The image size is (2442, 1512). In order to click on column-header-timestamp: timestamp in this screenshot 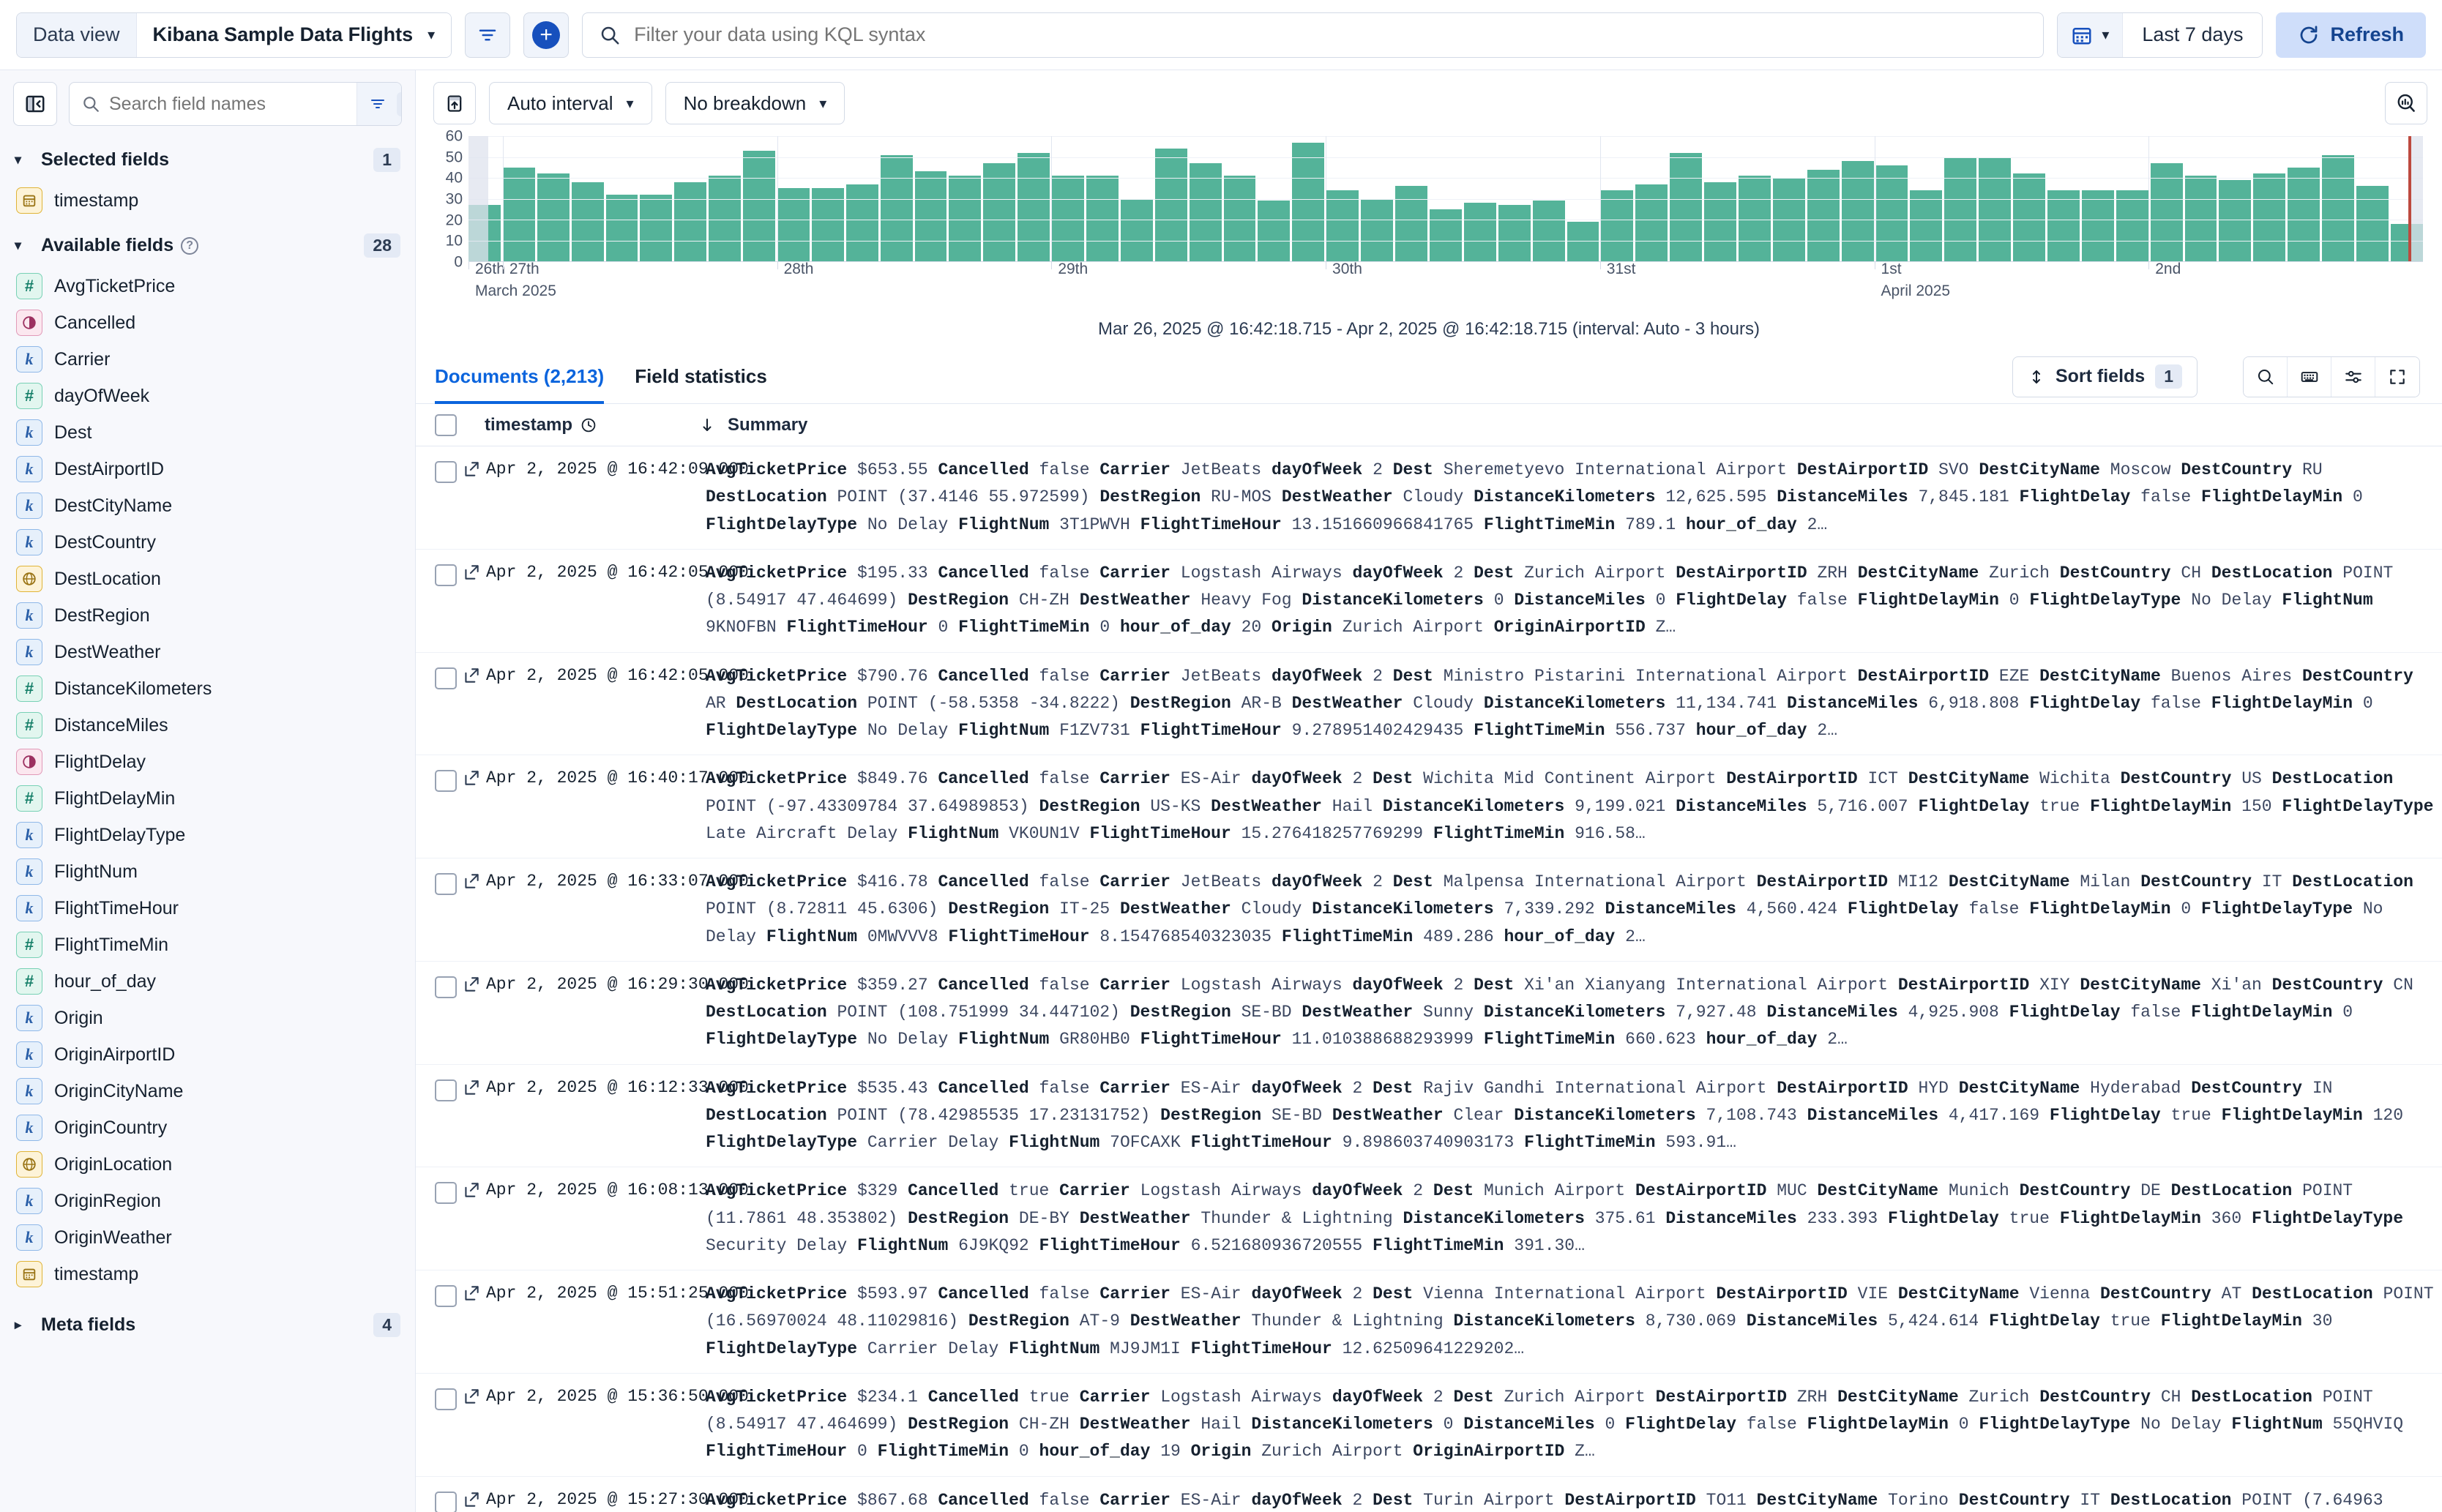, I will do `click(577, 425)`.